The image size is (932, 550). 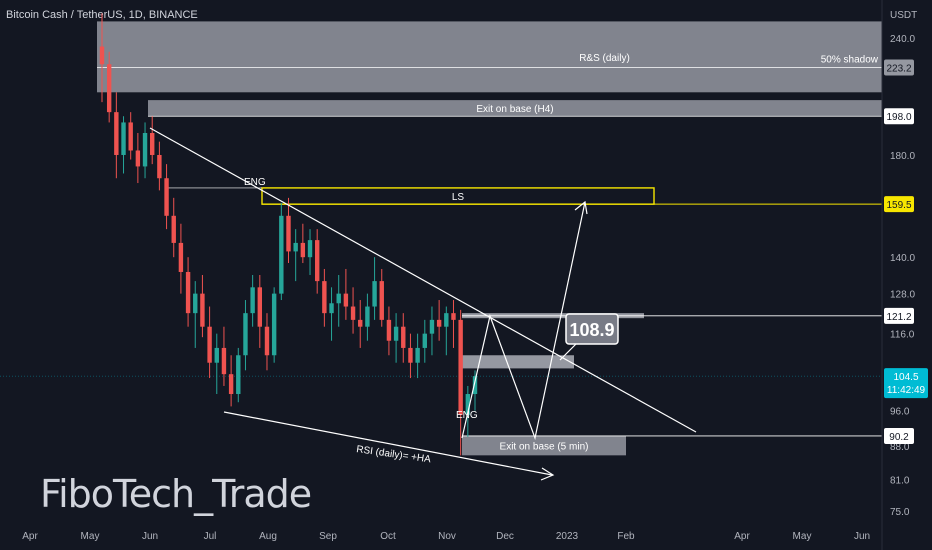 I want to click on price-tag: 90.2, so click(x=899, y=437).